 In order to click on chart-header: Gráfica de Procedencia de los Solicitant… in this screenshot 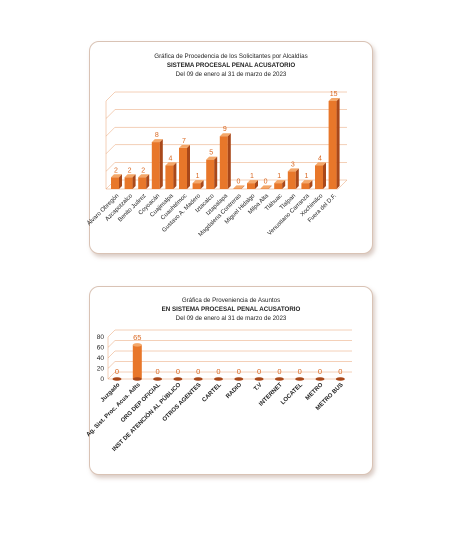, I will do `click(231, 65)`.